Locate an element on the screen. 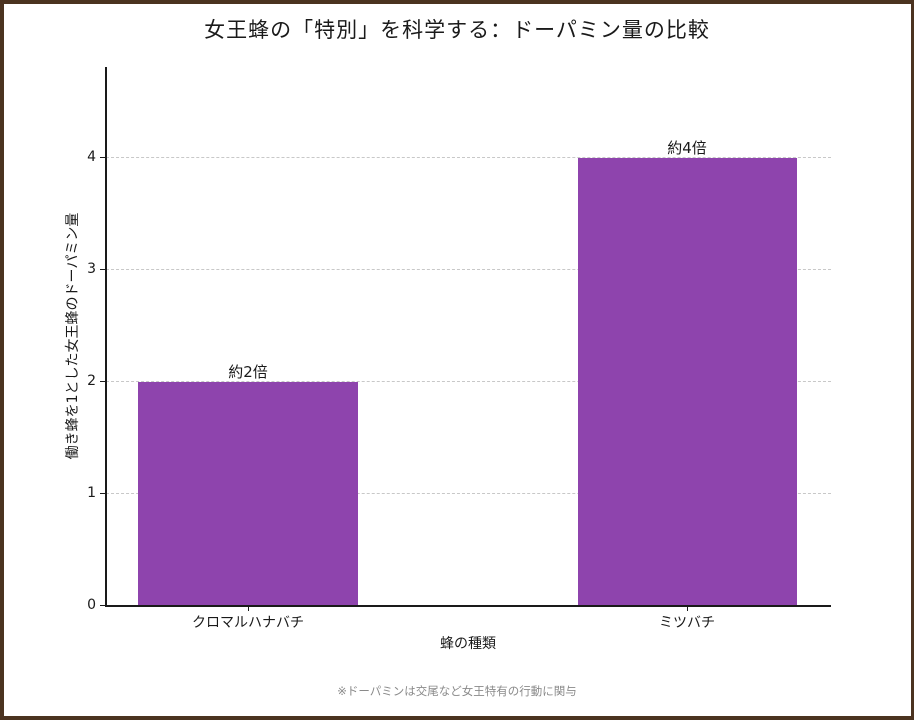  bar-value-label: 約2倍 is located at coordinates (248, 372).